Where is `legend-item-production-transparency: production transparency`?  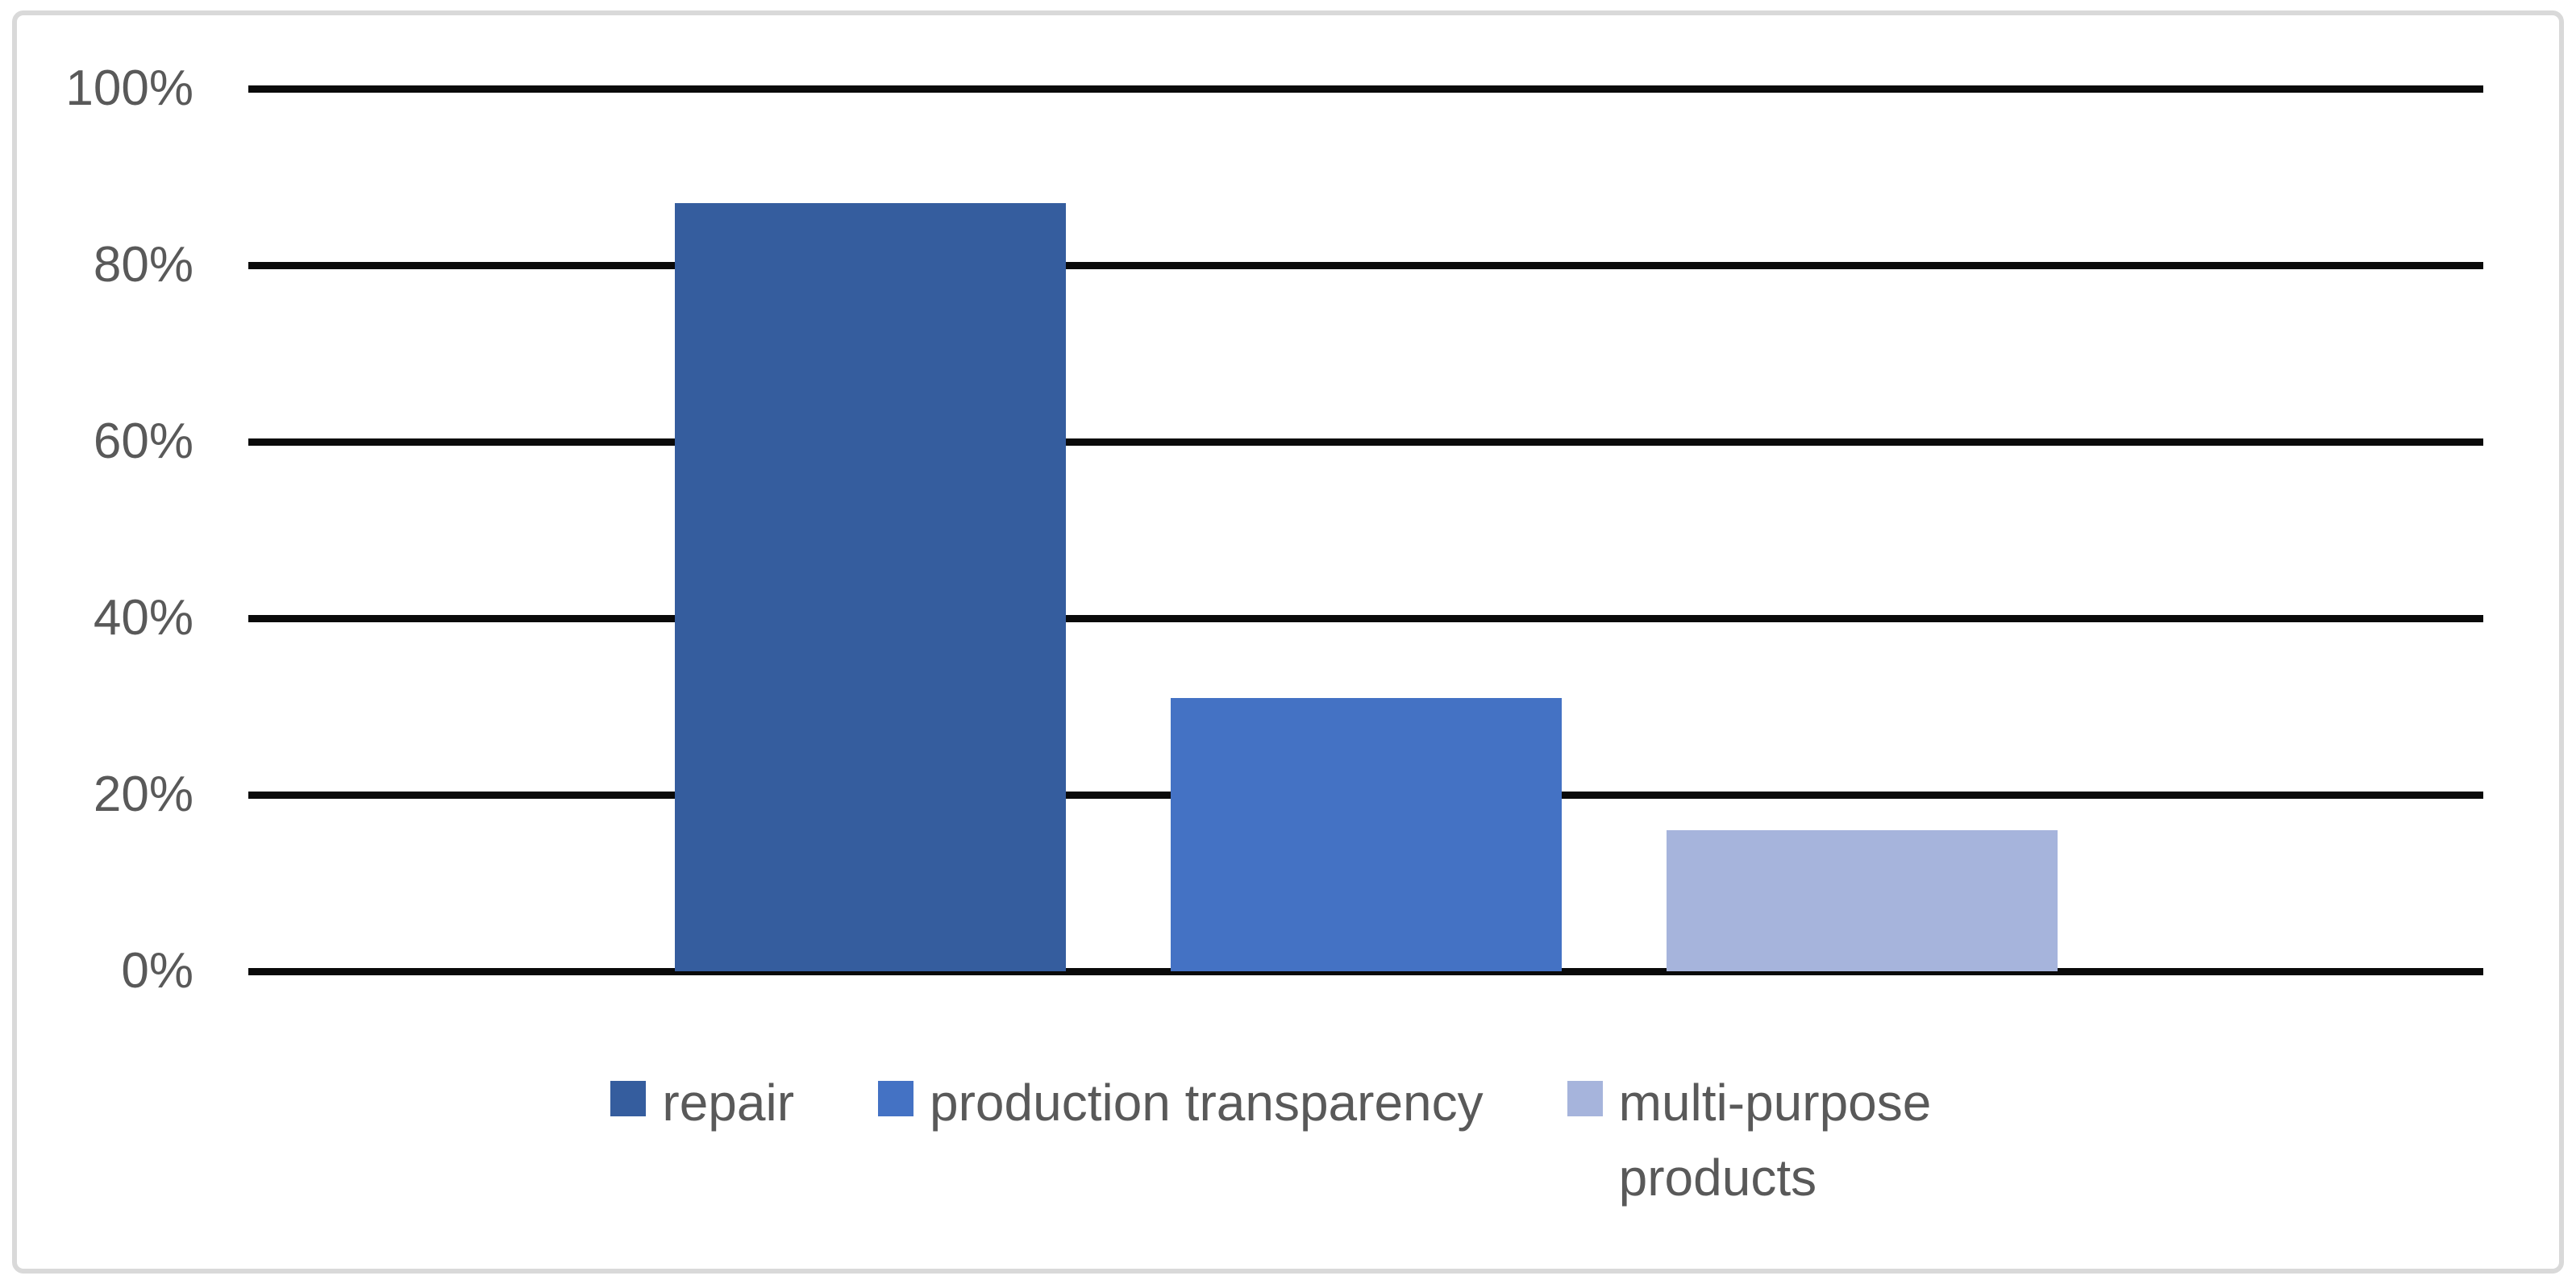 legend-item-production-transparency: production transparency is located at coordinates (1181, 1103).